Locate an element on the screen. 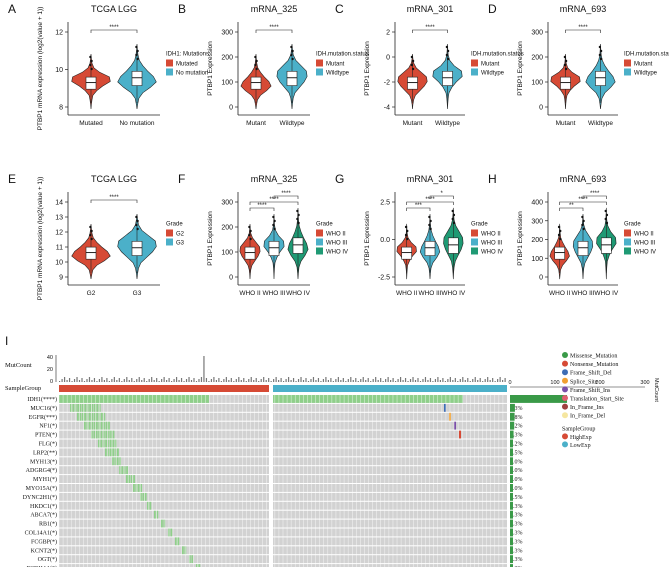 The height and width of the screenshot is (567, 669). mutation-legend-label: Frame_Shift_Ins is located at coordinates (590, 390).